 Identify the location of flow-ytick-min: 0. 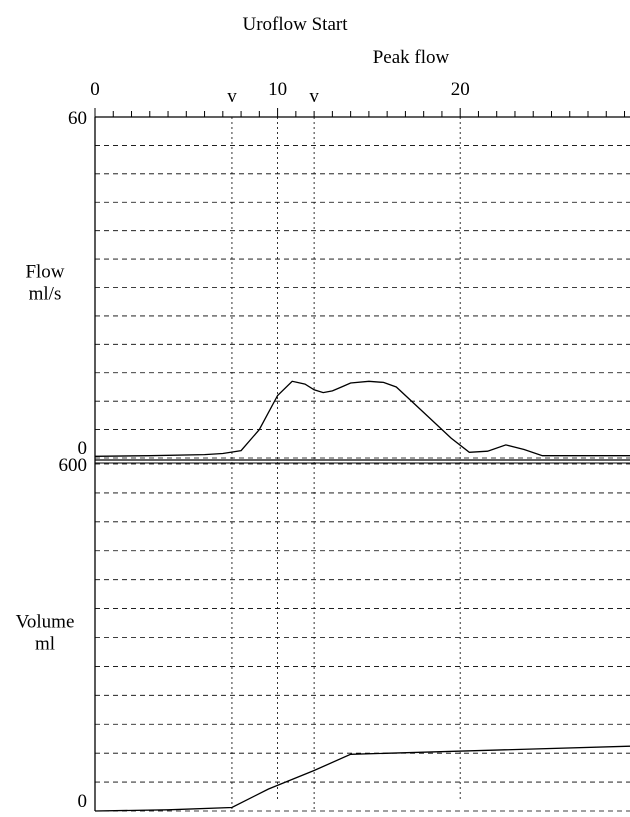
(83, 448).